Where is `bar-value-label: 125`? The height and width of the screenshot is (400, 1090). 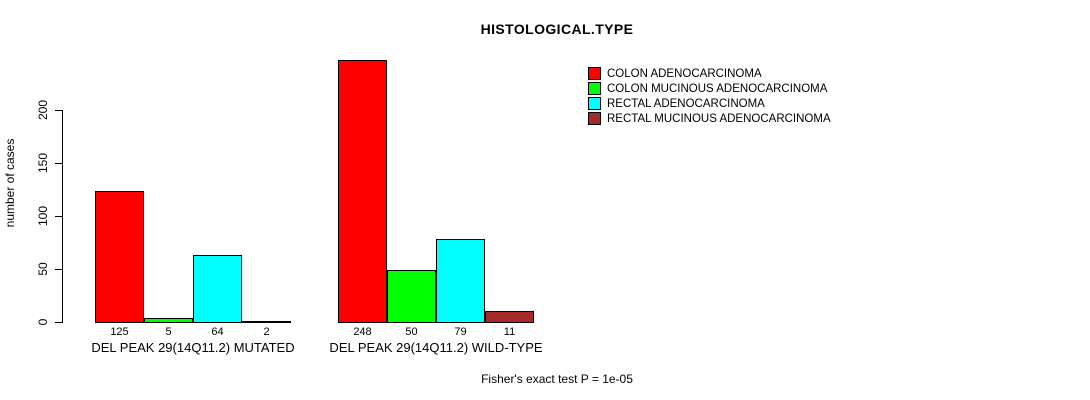 bar-value-label: 125 is located at coordinates (119, 332).